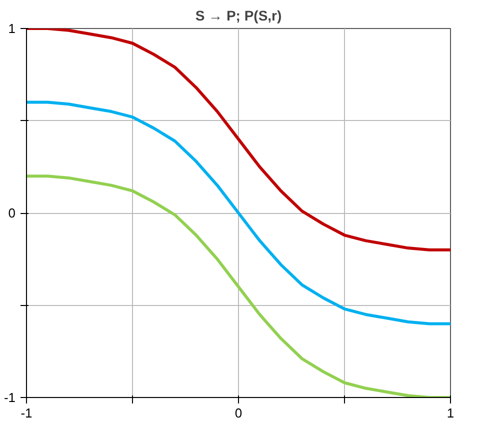 The image size is (481, 429). Describe the element at coordinates (238, 413) in the screenshot. I see `x-tick-label: 0` at that location.